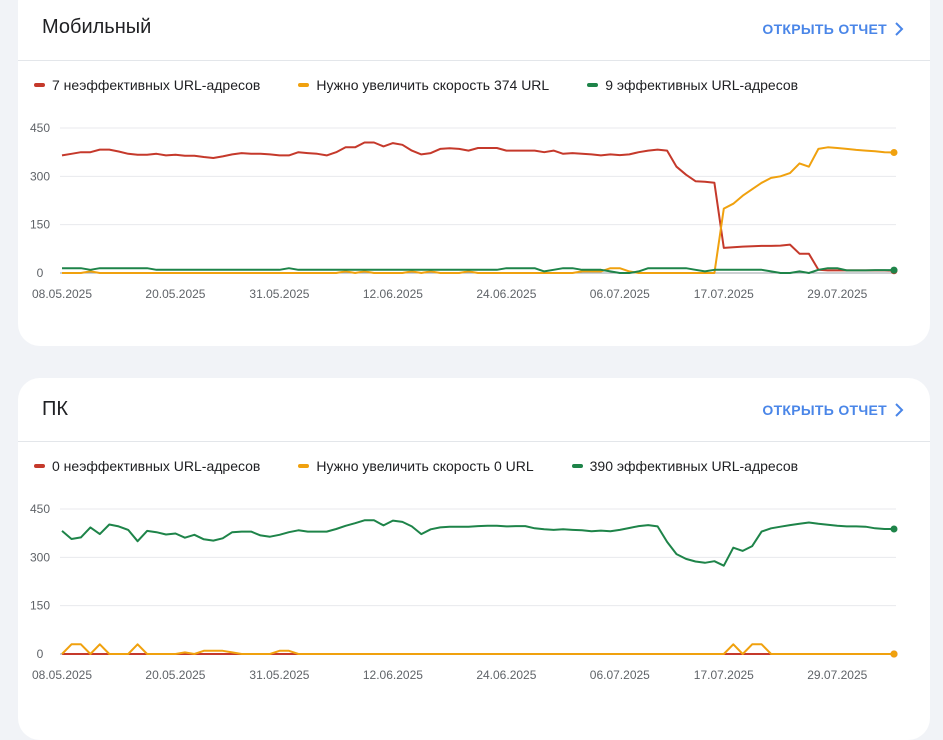 This screenshot has width=943, height=740. I want to click on mobile-card-title: Мобильный, so click(97, 27).